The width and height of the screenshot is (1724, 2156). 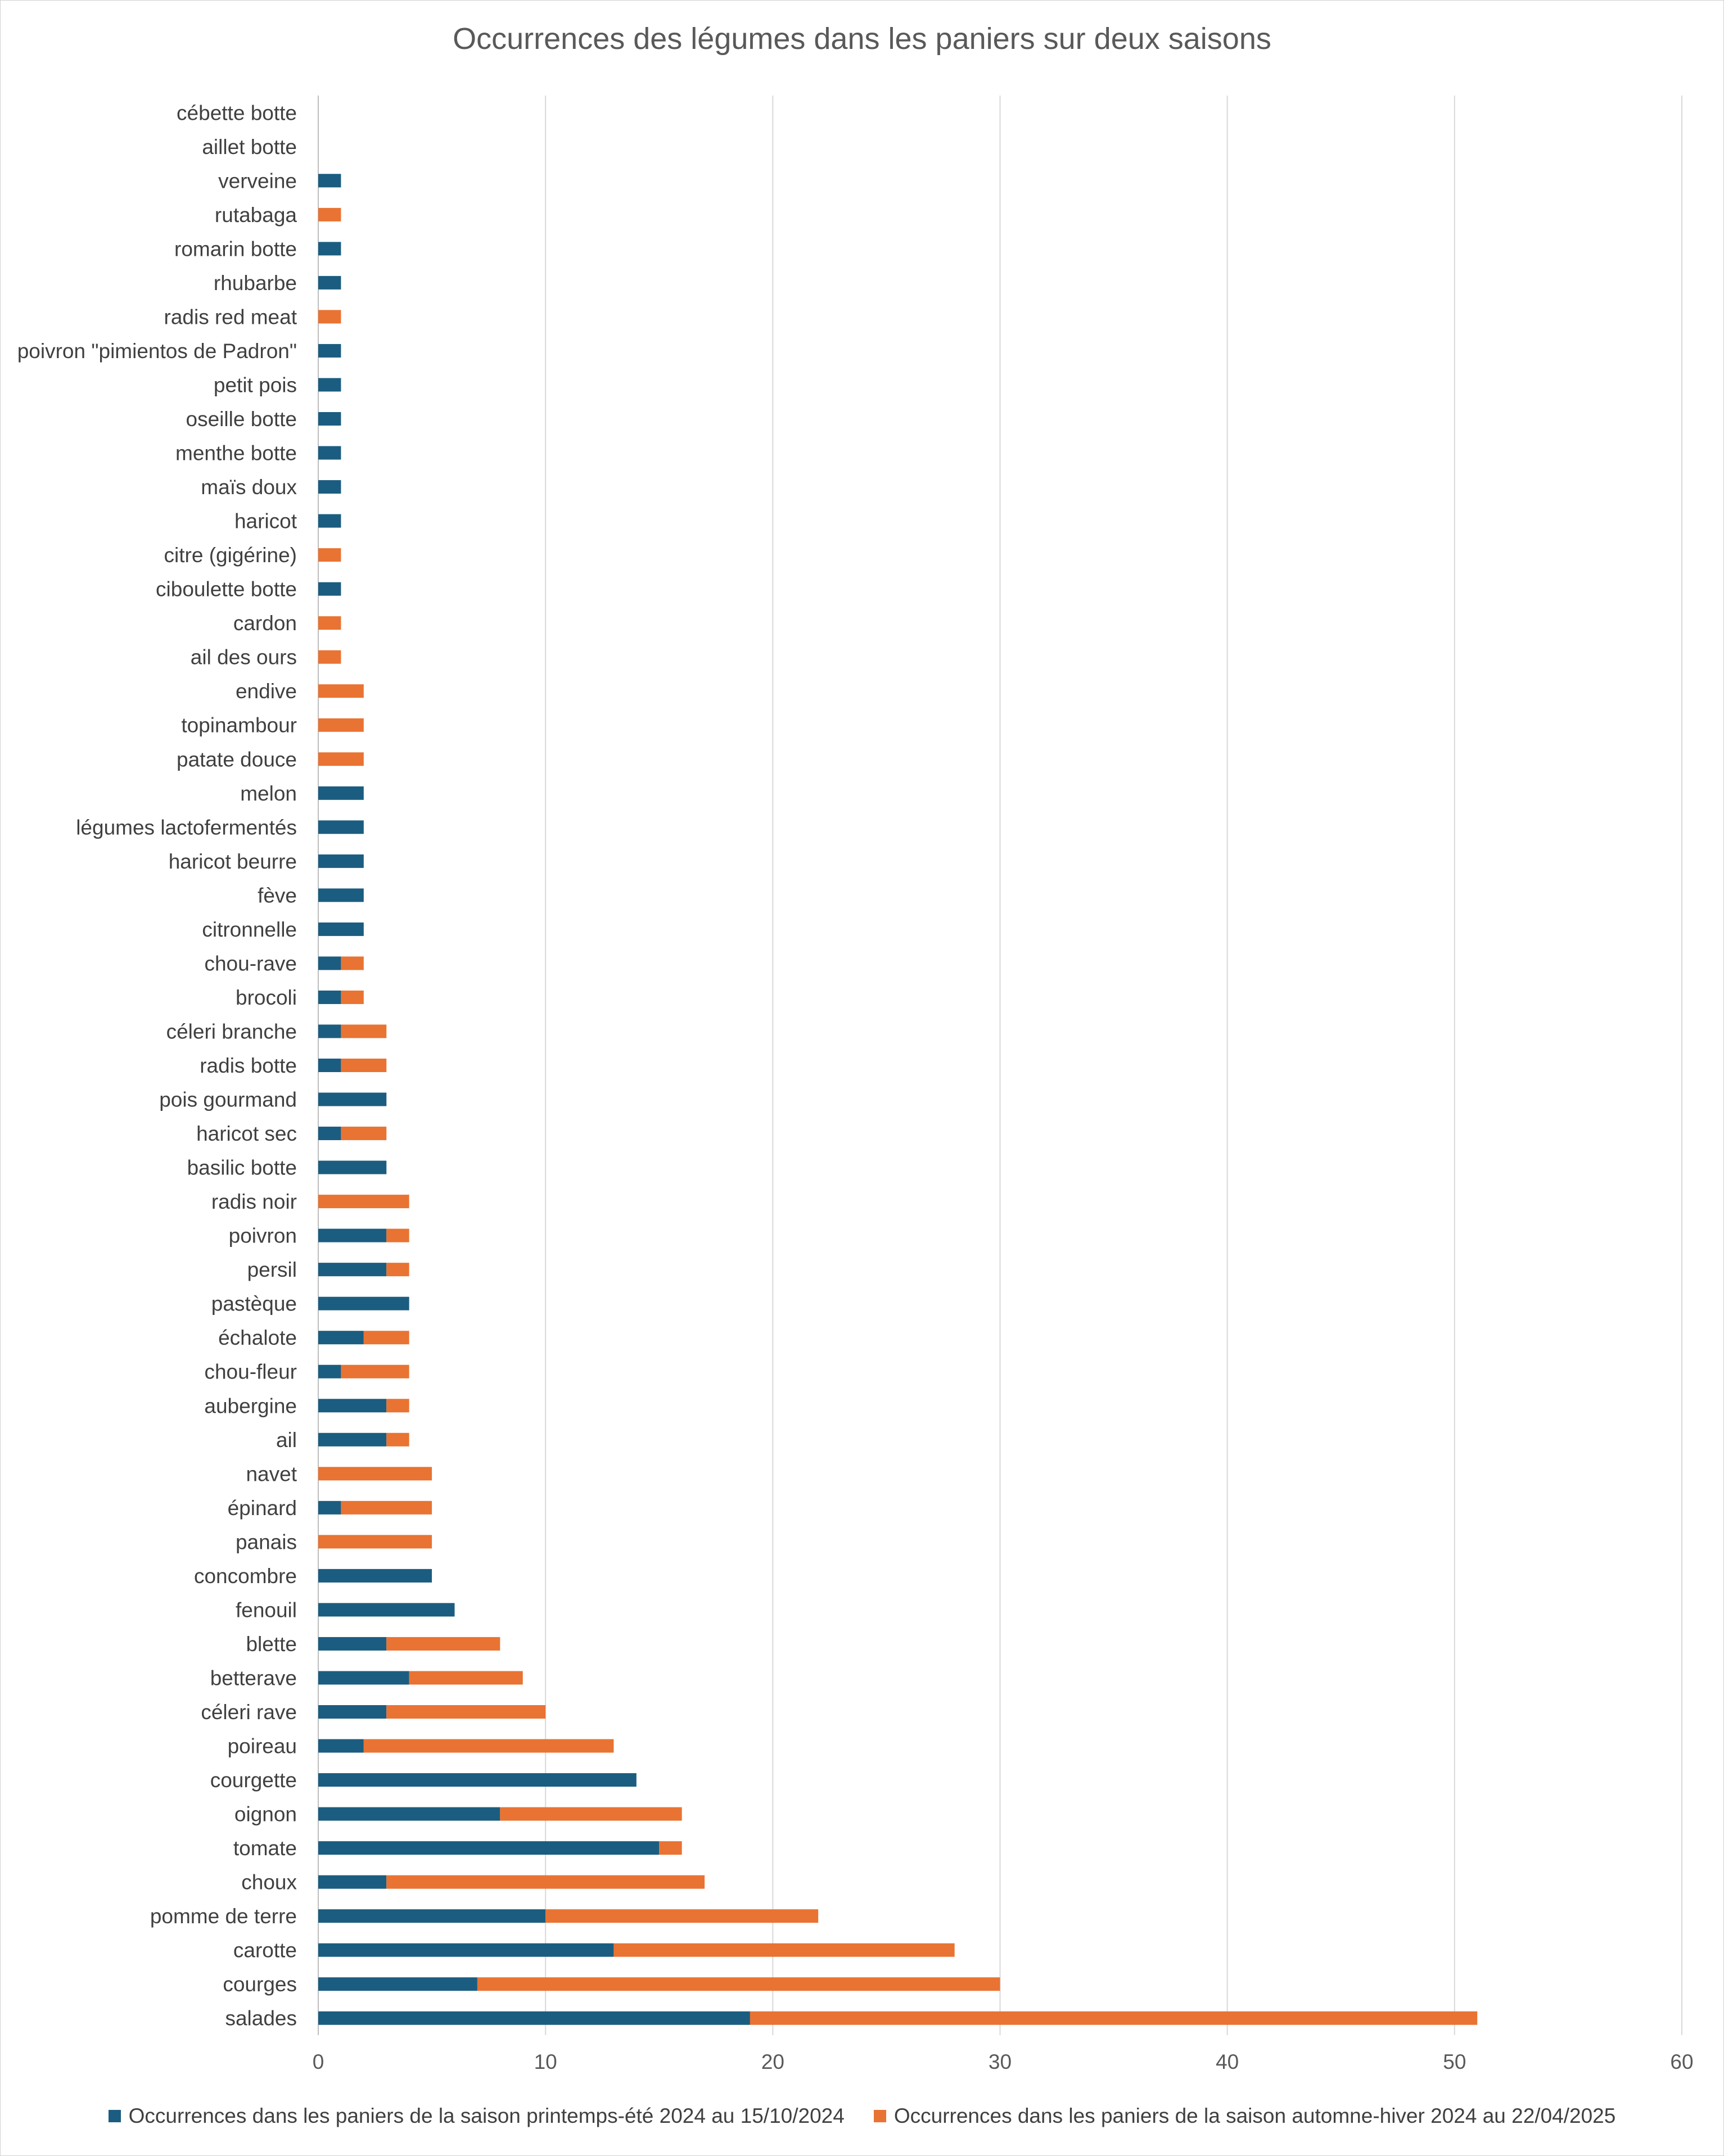 I want to click on y-category-label: rhubarbe, so click(x=255, y=283).